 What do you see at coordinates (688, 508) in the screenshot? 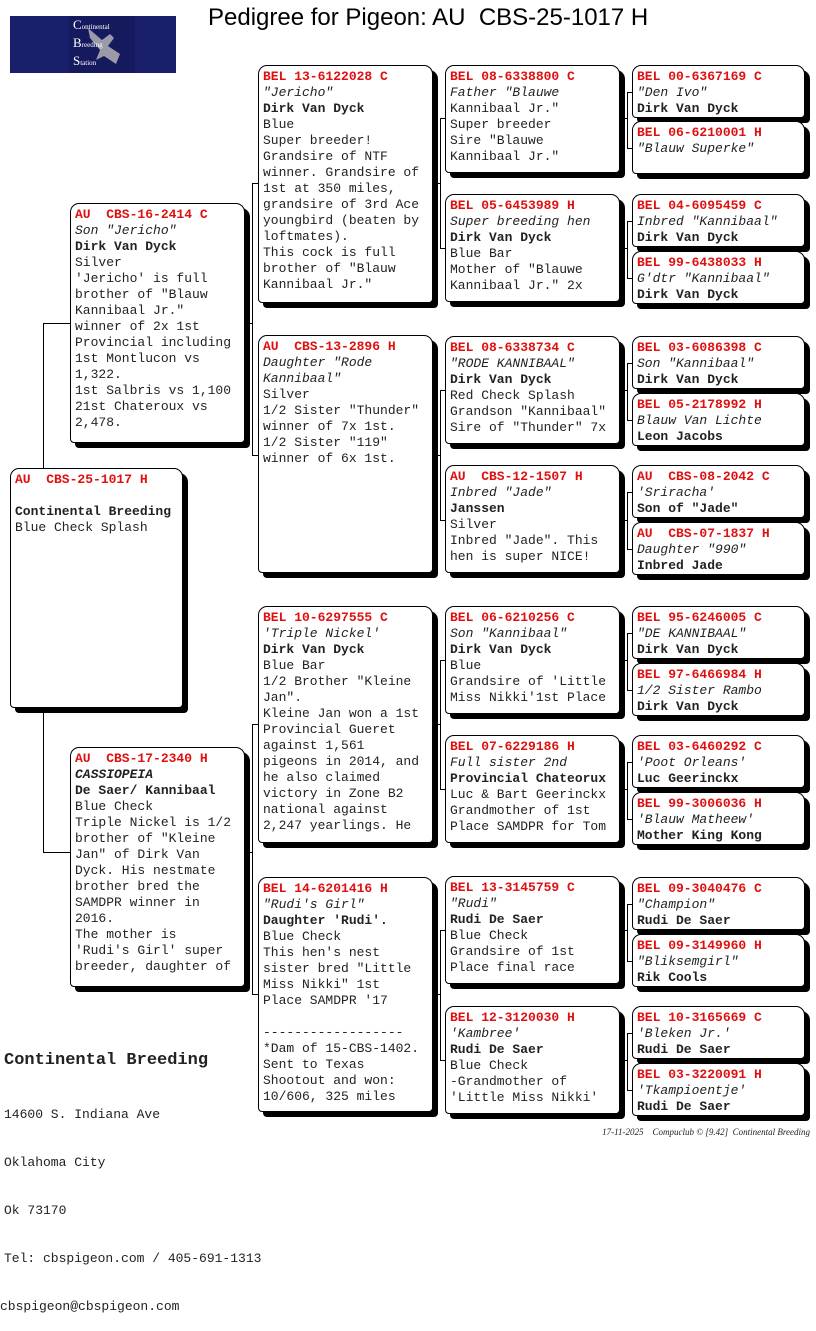
I see `pedigree-line: Son of "Jade"` at bounding box center [688, 508].